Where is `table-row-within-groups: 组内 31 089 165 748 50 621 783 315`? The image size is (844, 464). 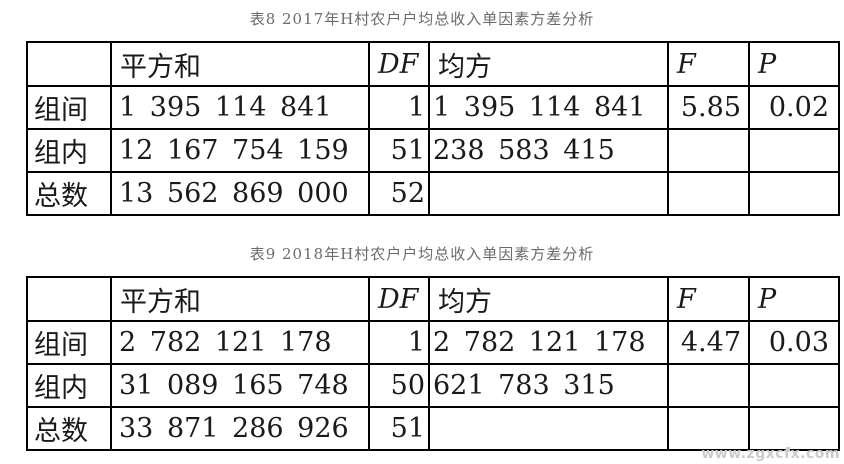 table-row-within-groups: 组内 31 089 165 748 50 621 783 315 is located at coordinates (433, 385).